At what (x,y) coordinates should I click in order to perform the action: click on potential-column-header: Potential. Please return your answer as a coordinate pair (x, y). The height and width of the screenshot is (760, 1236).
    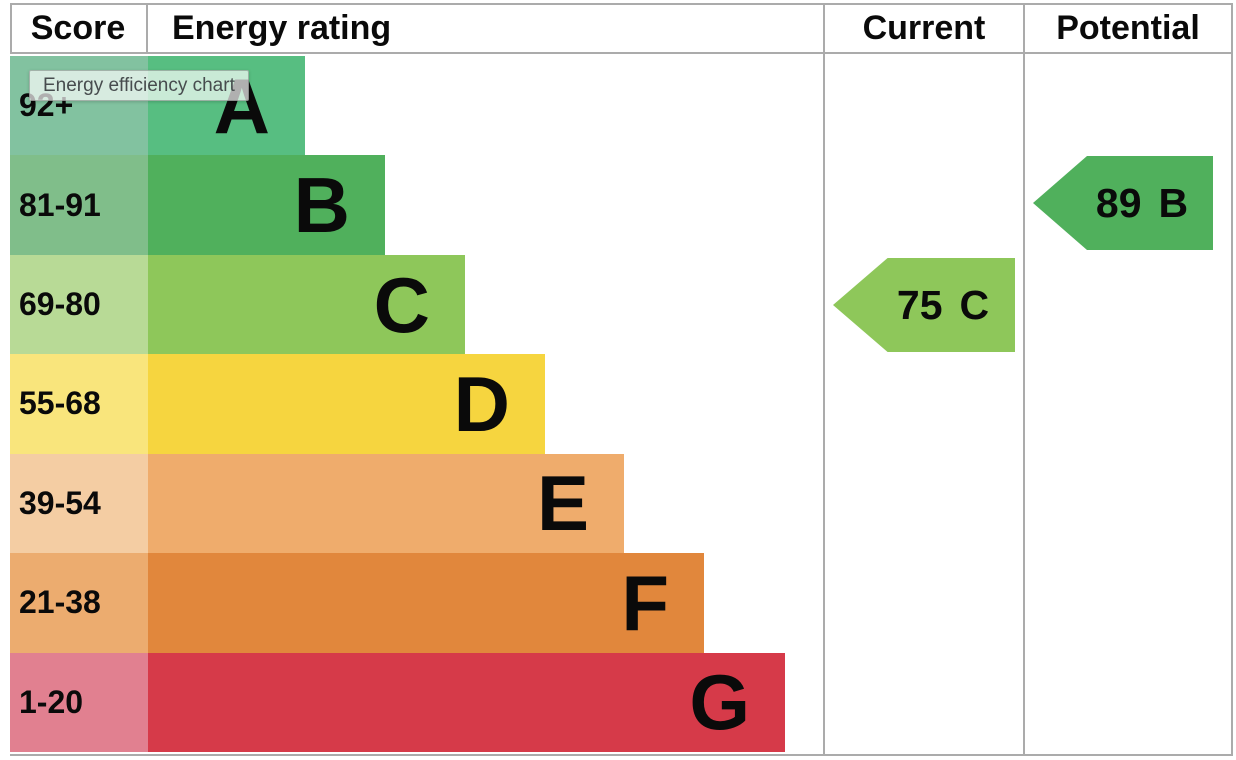
    Looking at the image, I should click on (1128, 28).